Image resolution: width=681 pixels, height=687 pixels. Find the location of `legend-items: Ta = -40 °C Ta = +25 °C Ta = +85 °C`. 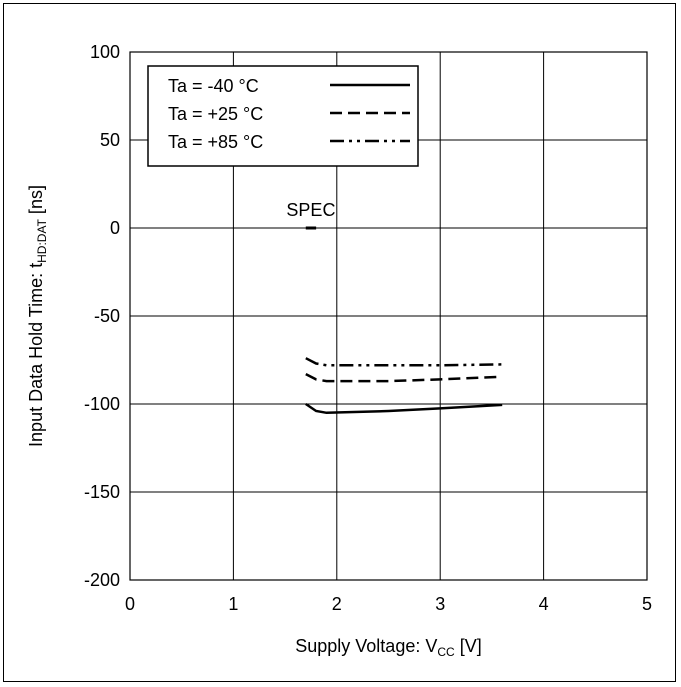

legend-items: Ta = -40 °C Ta = +25 °C Ta = +85 °C is located at coordinates (289, 114).